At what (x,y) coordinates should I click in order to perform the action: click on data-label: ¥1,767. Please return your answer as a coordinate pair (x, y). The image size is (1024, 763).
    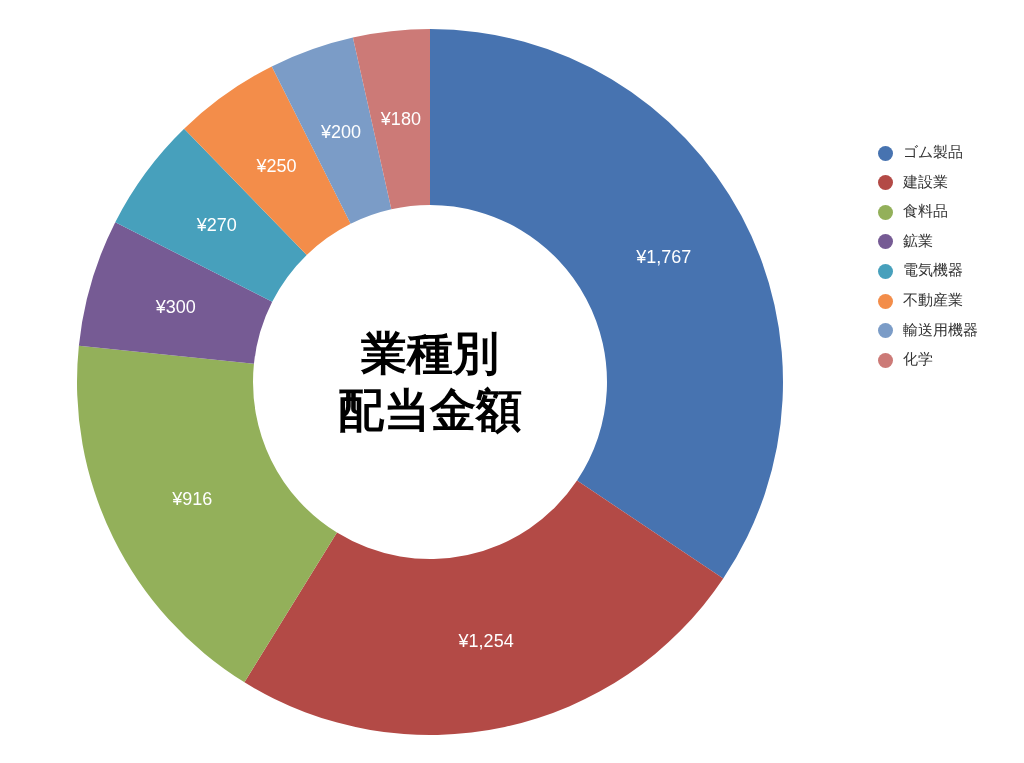
    Looking at the image, I should click on (663, 257).